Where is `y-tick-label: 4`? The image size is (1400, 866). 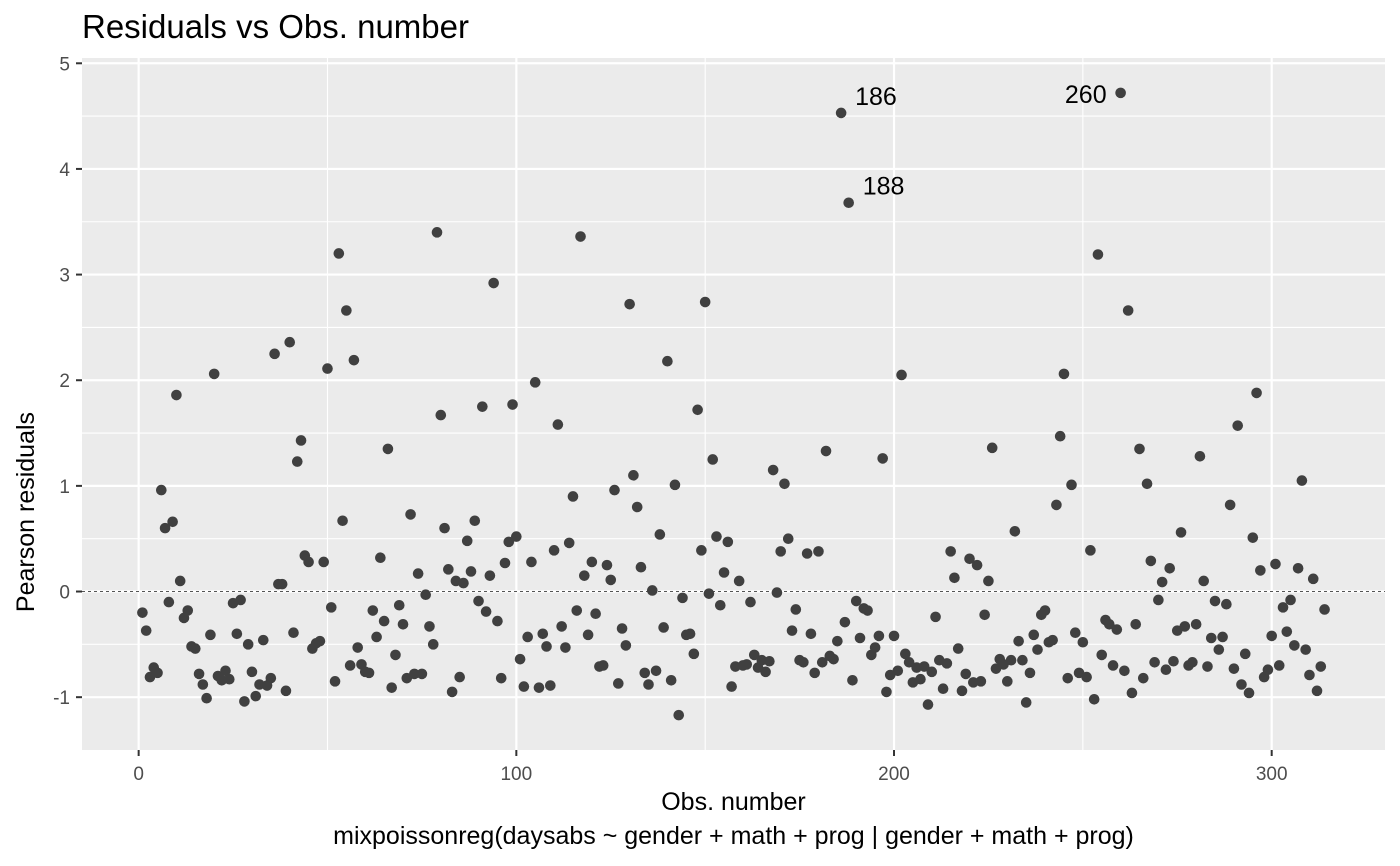
y-tick-label: 4 is located at coordinates (64, 170).